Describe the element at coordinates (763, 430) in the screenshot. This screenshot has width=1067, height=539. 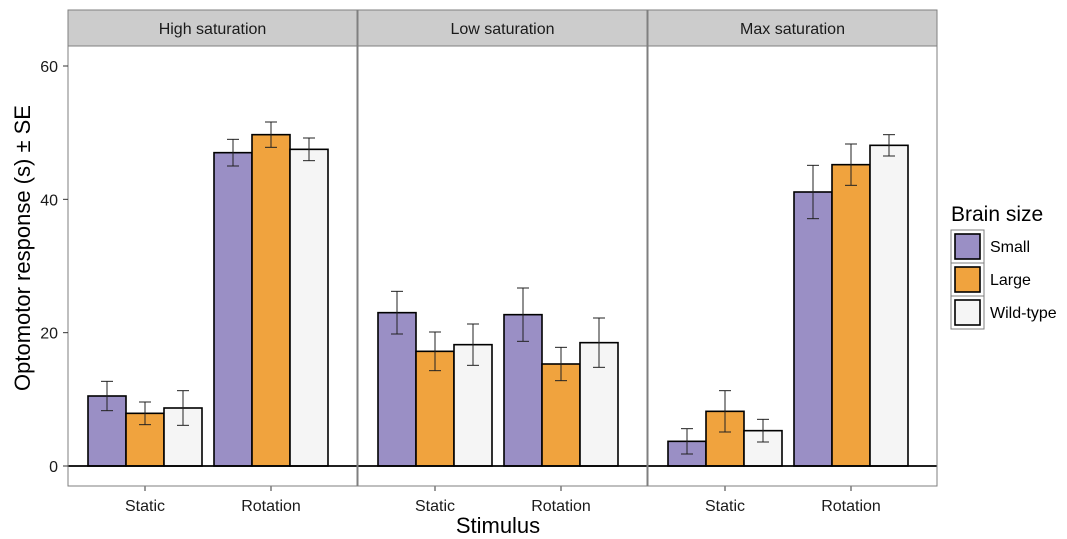
I see `error-bar-max-saturation-static-wild-type` at that location.